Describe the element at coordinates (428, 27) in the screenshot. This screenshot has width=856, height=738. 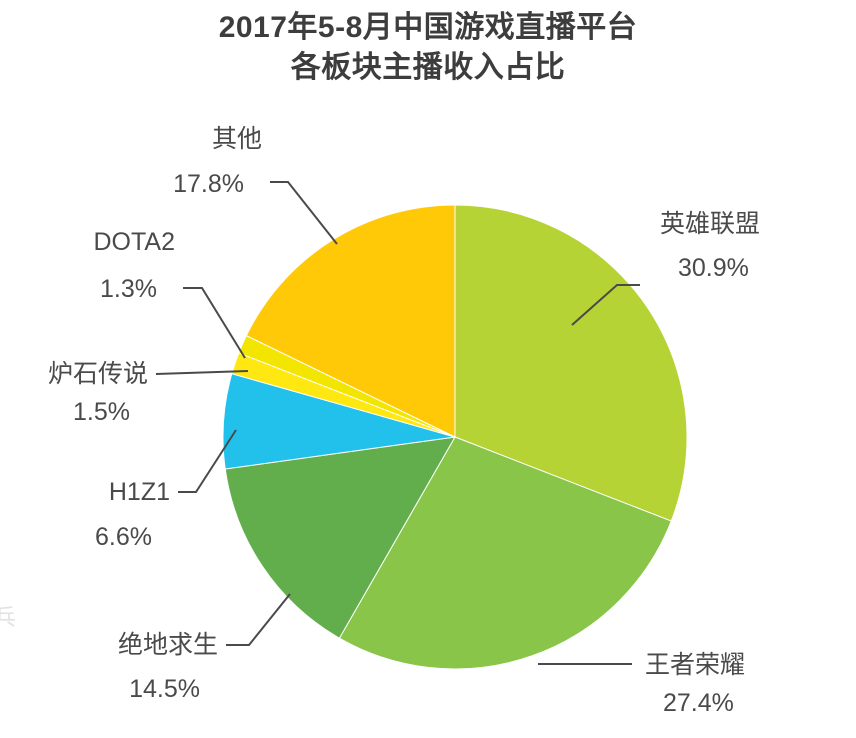
I see `chart-title-line-1: 2017年5-8月中国游戏直播平台` at that location.